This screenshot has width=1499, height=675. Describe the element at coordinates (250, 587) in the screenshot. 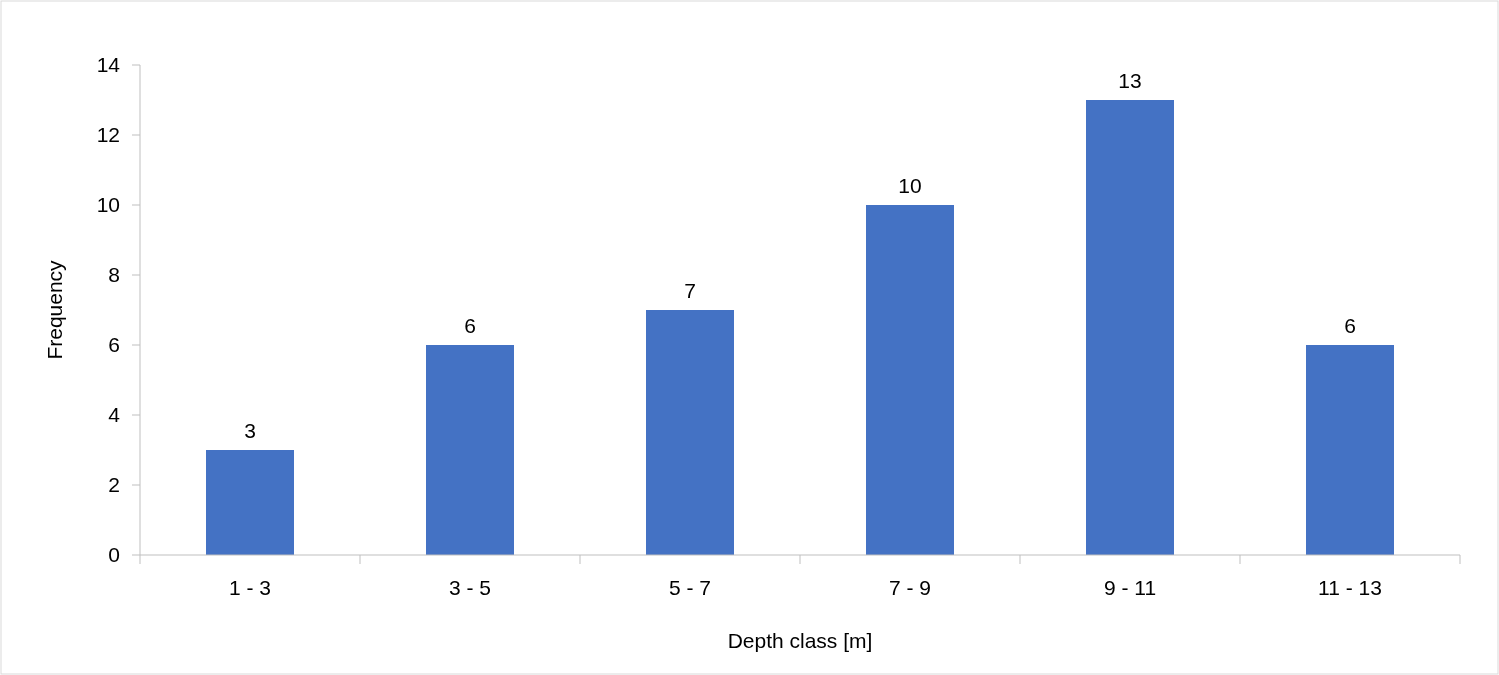

I see `x-tick-label: 1 - 3` at that location.